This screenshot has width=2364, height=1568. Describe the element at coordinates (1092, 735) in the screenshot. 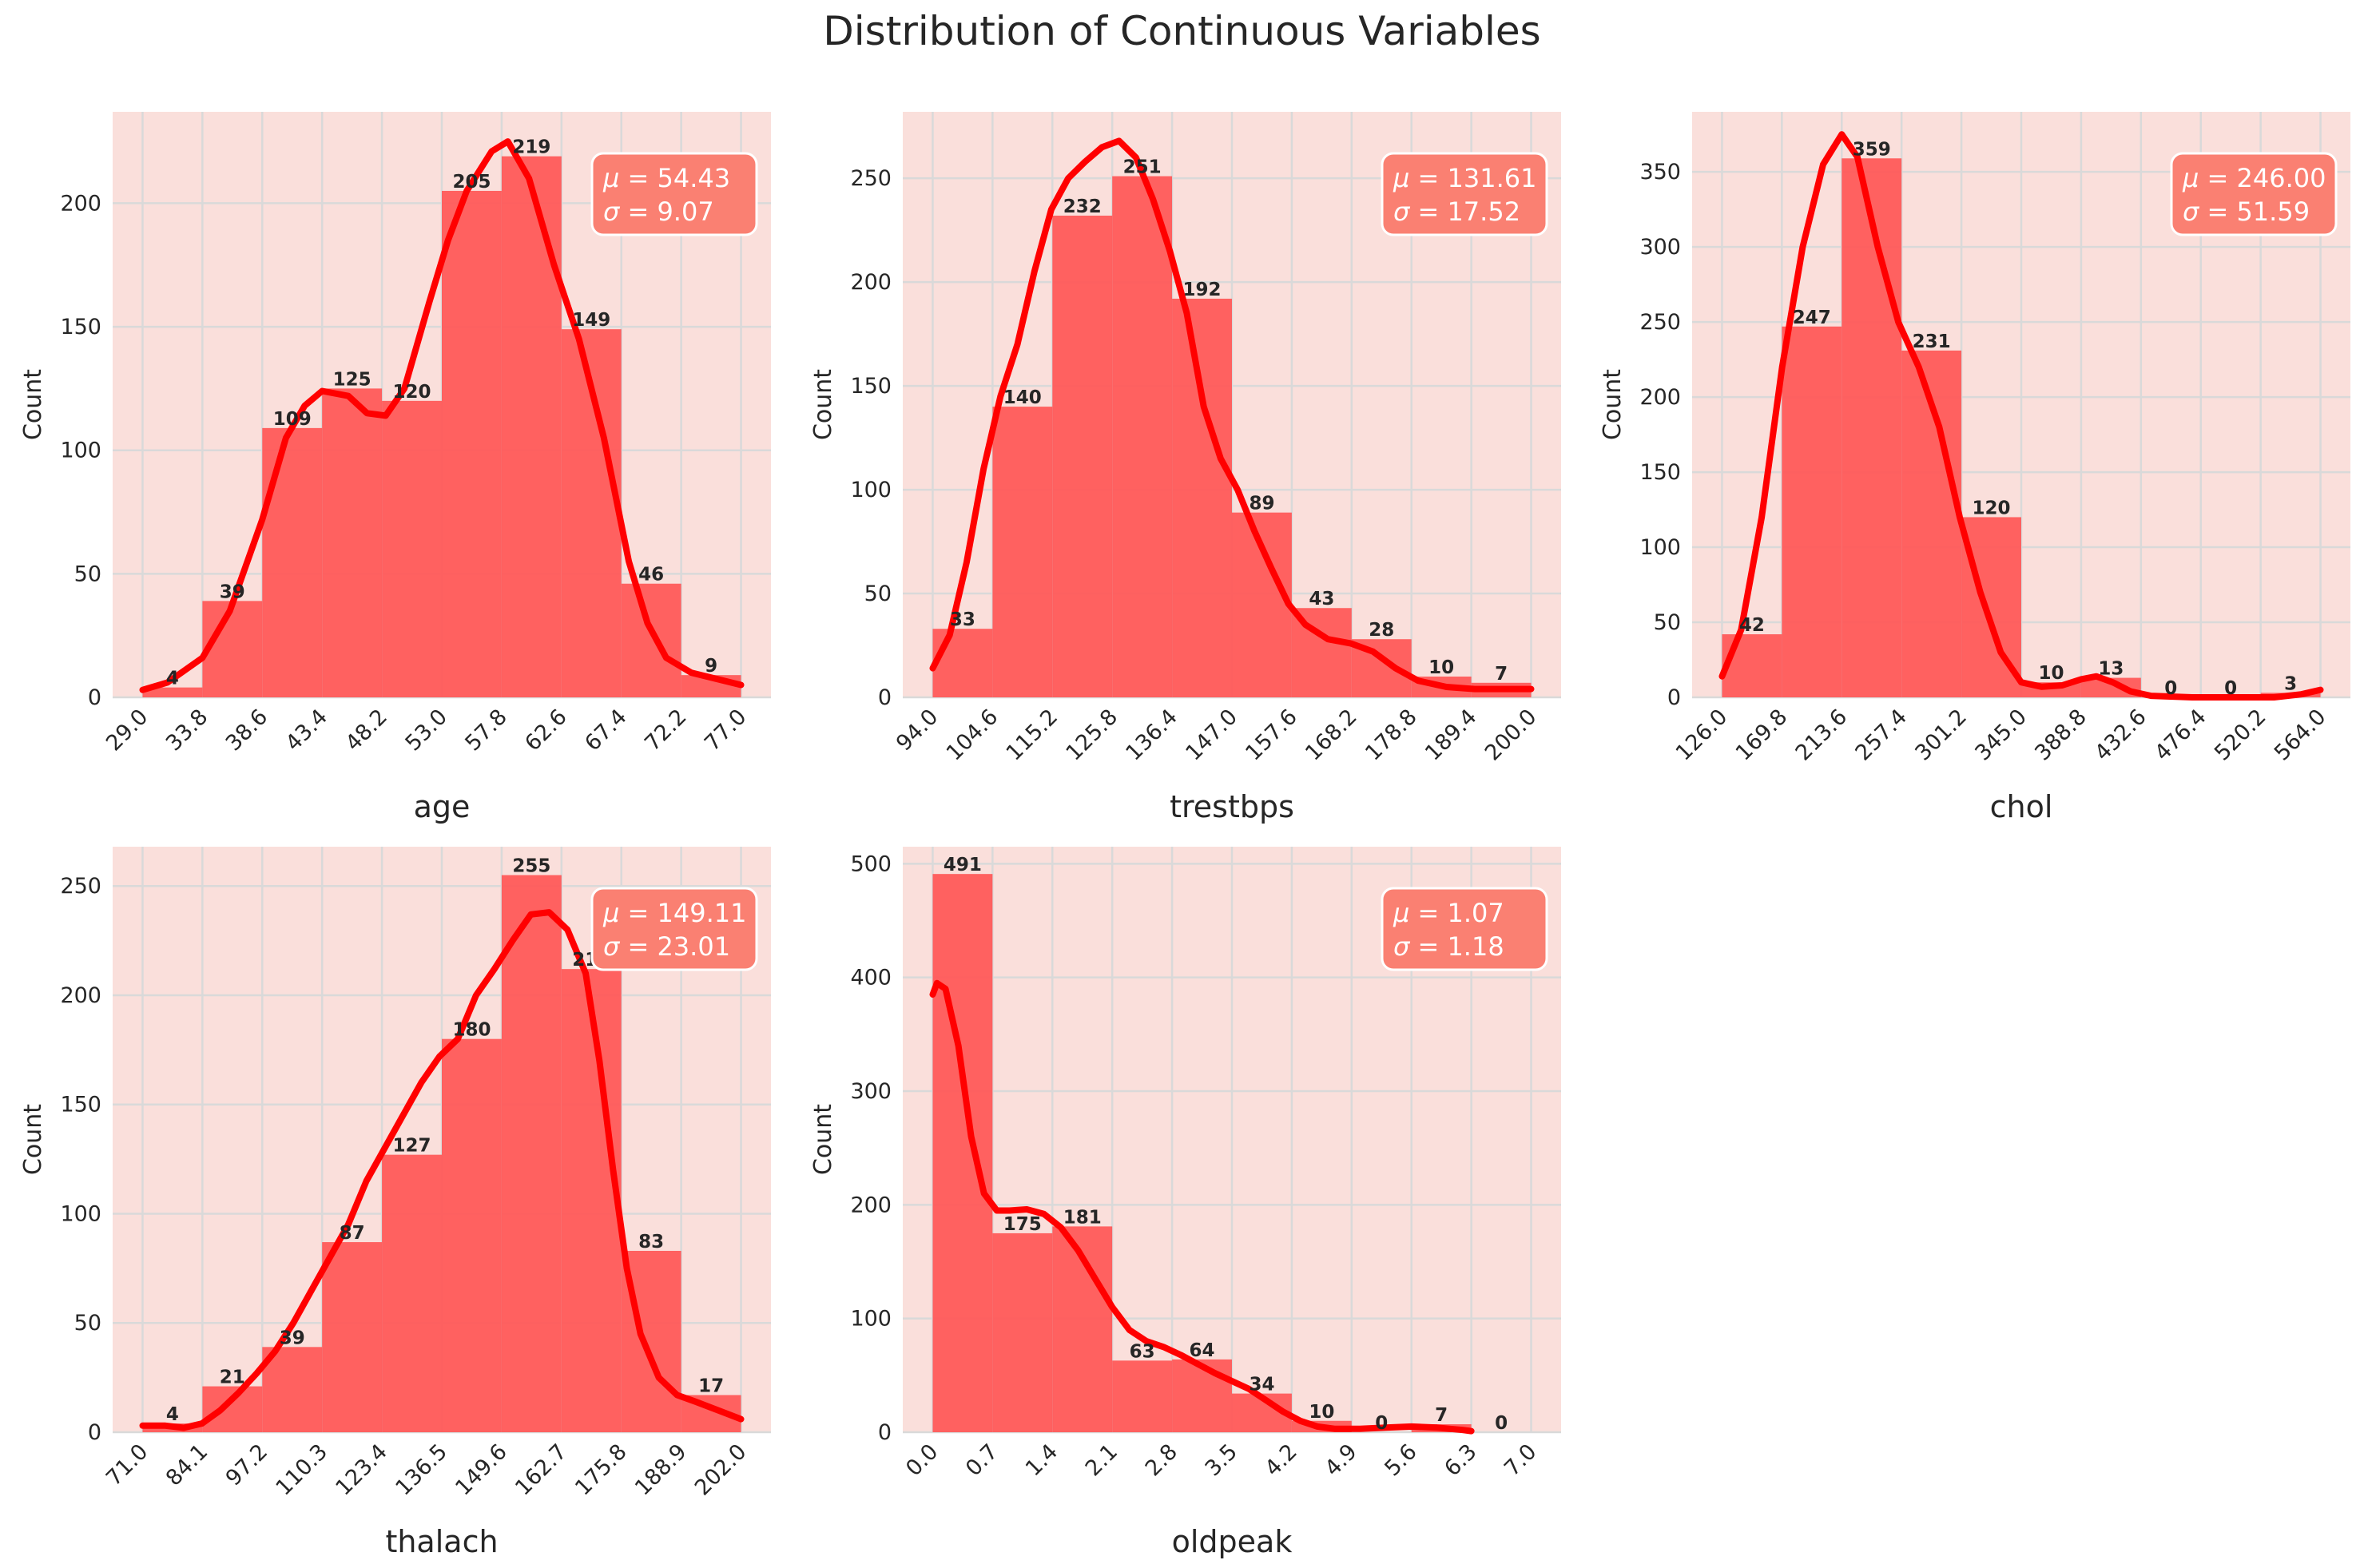

I see `chart-trestbps-xtick-3: 125.8` at that location.